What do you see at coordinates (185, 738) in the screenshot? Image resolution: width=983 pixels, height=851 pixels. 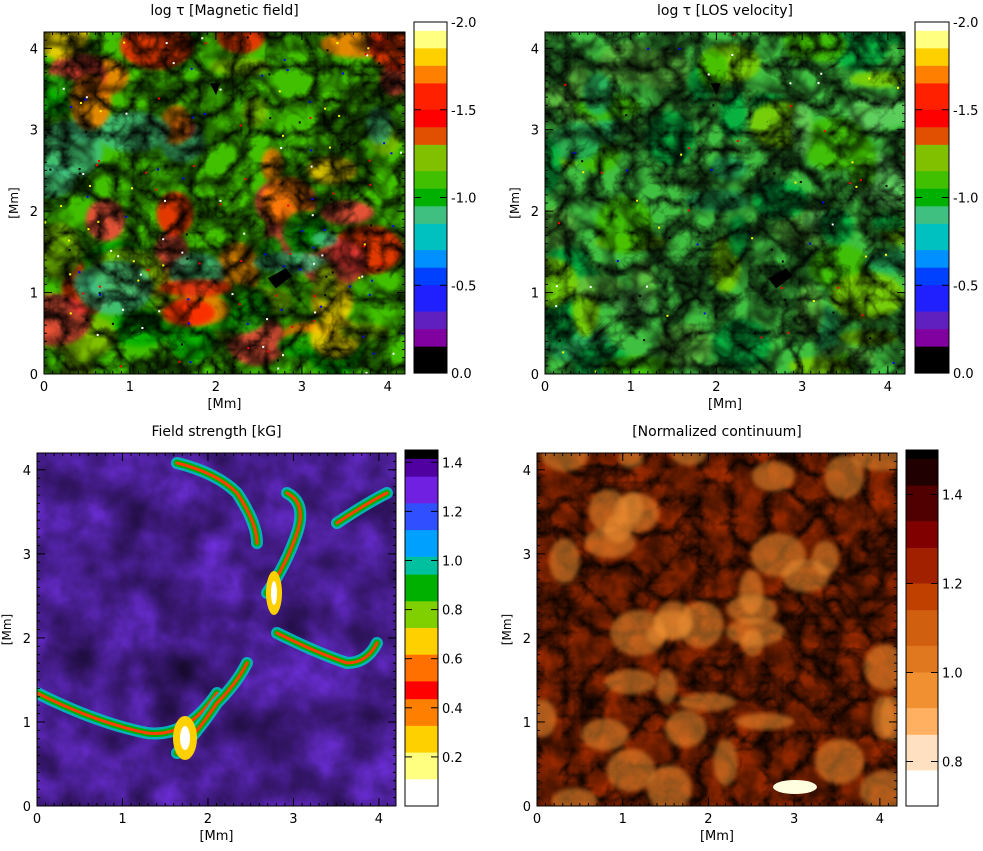 I see `field-hotspot-core` at bounding box center [185, 738].